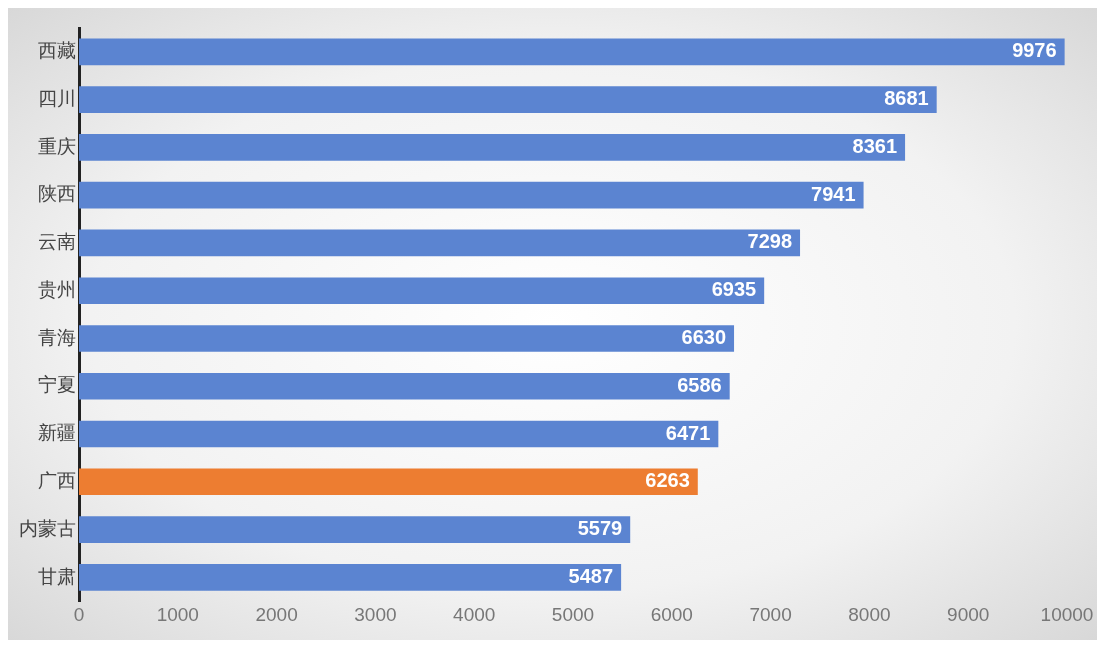 The width and height of the screenshot is (1105, 648). I want to click on y-tick-label: 重庆, so click(57, 146).